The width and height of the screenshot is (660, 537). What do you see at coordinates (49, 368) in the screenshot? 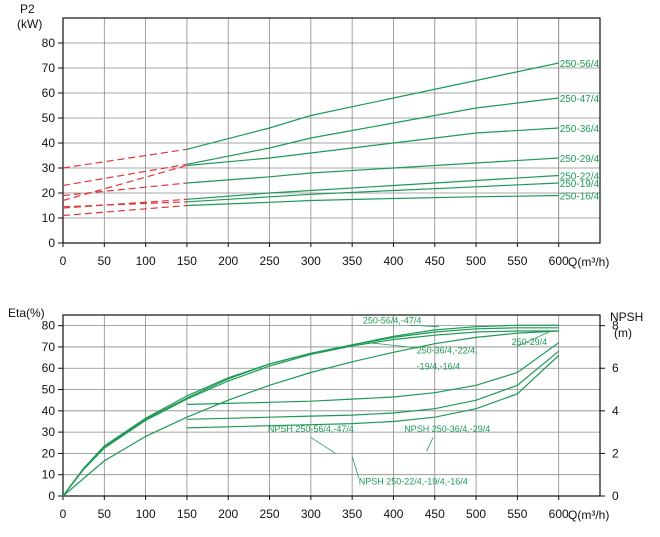
I see `eff-tick-label-y: 60` at bounding box center [49, 368].